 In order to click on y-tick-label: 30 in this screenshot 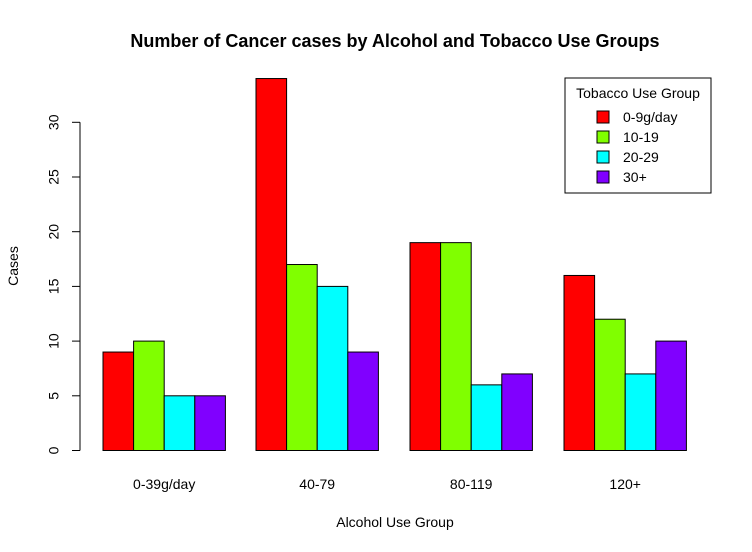, I will do `click(54, 122)`.